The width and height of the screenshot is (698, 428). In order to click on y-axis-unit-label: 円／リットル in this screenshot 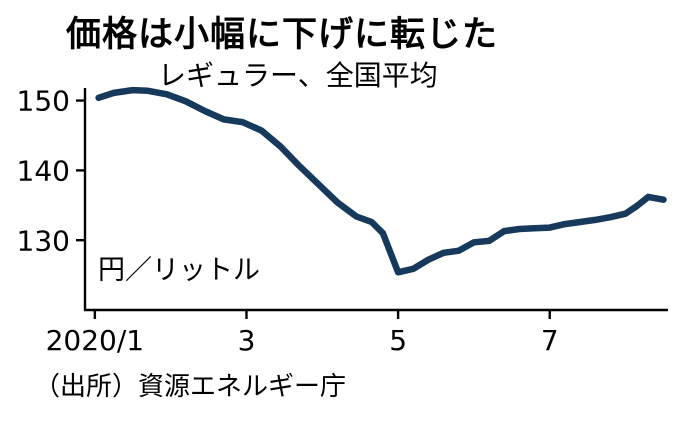, I will do `click(179, 270)`.